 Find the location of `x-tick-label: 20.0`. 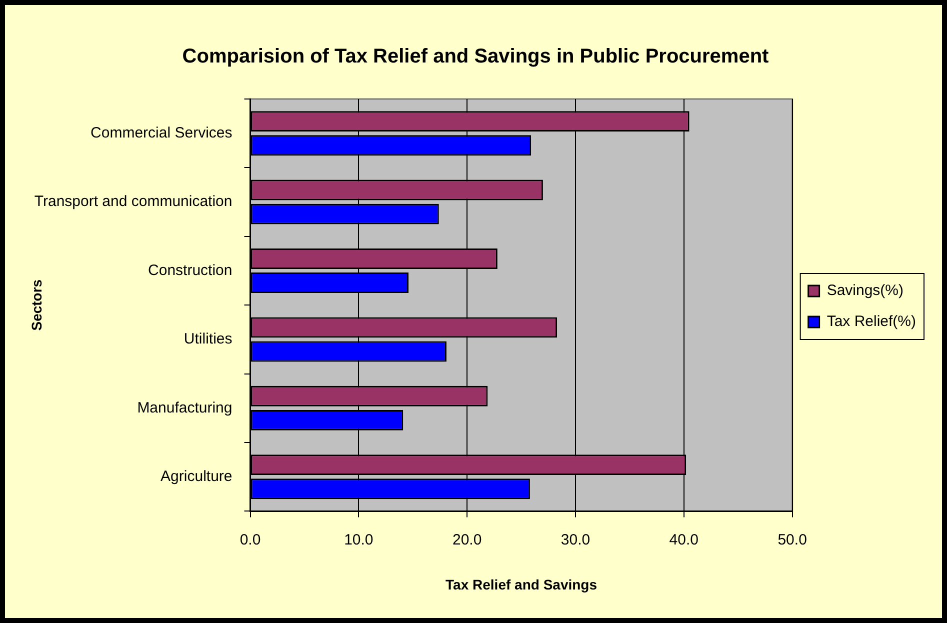

x-tick-label: 20.0 is located at coordinates (467, 539).